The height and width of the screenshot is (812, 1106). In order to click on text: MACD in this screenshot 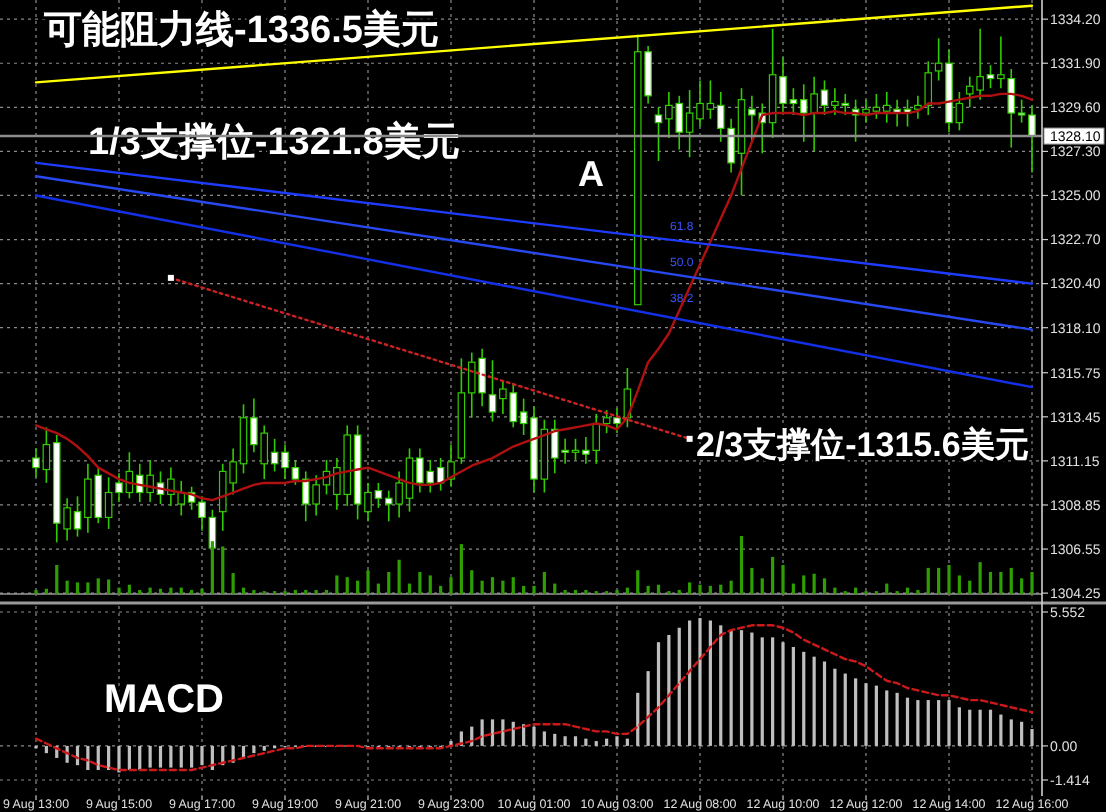, I will do `click(164, 700)`.